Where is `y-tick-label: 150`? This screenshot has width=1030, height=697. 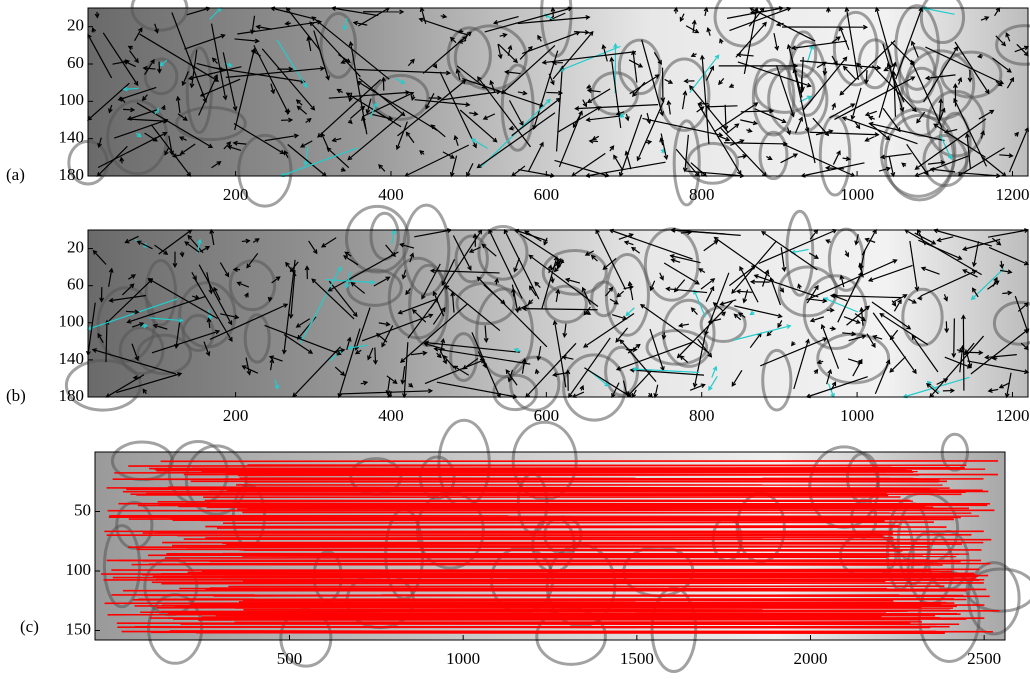 y-tick-label: 150 is located at coordinates (79, 628).